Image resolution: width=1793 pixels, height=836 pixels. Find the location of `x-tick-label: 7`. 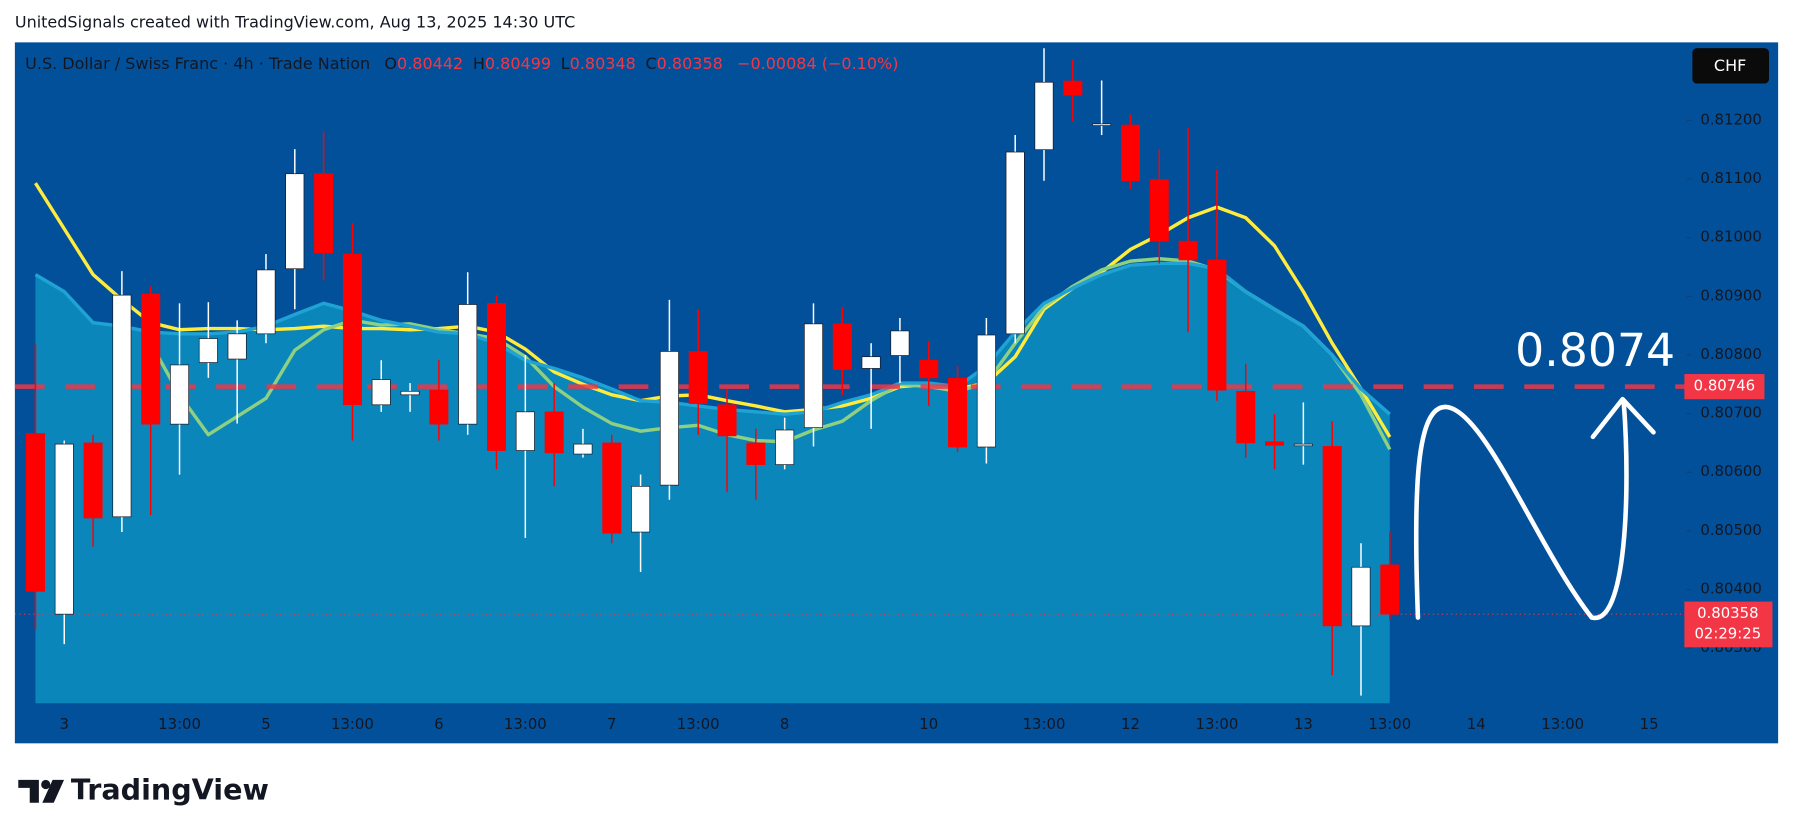

x-tick-label: 7 is located at coordinates (611, 724).